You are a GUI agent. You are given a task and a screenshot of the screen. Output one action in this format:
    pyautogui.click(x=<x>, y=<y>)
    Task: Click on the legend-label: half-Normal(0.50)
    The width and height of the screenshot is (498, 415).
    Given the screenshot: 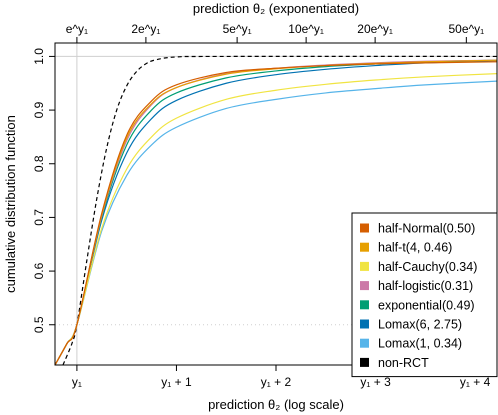 What is the action you would take?
    pyautogui.click(x=426, y=229)
    